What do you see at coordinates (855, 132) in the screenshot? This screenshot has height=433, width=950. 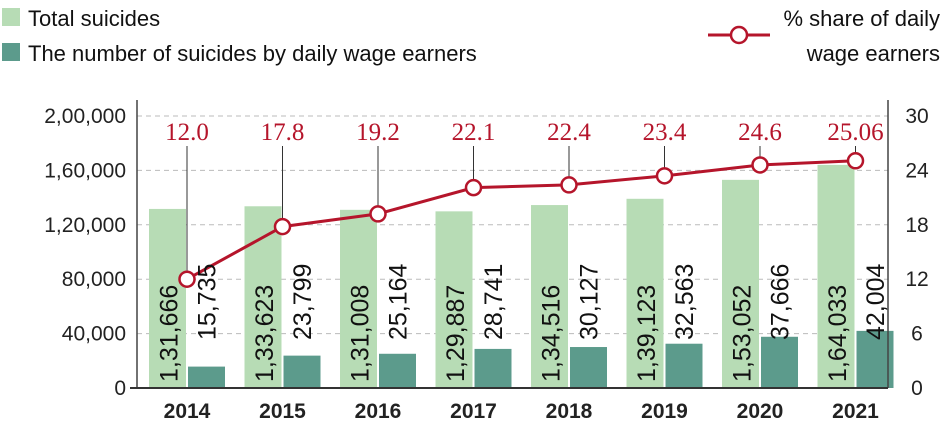 I see `pct-label: 25.06` at bounding box center [855, 132].